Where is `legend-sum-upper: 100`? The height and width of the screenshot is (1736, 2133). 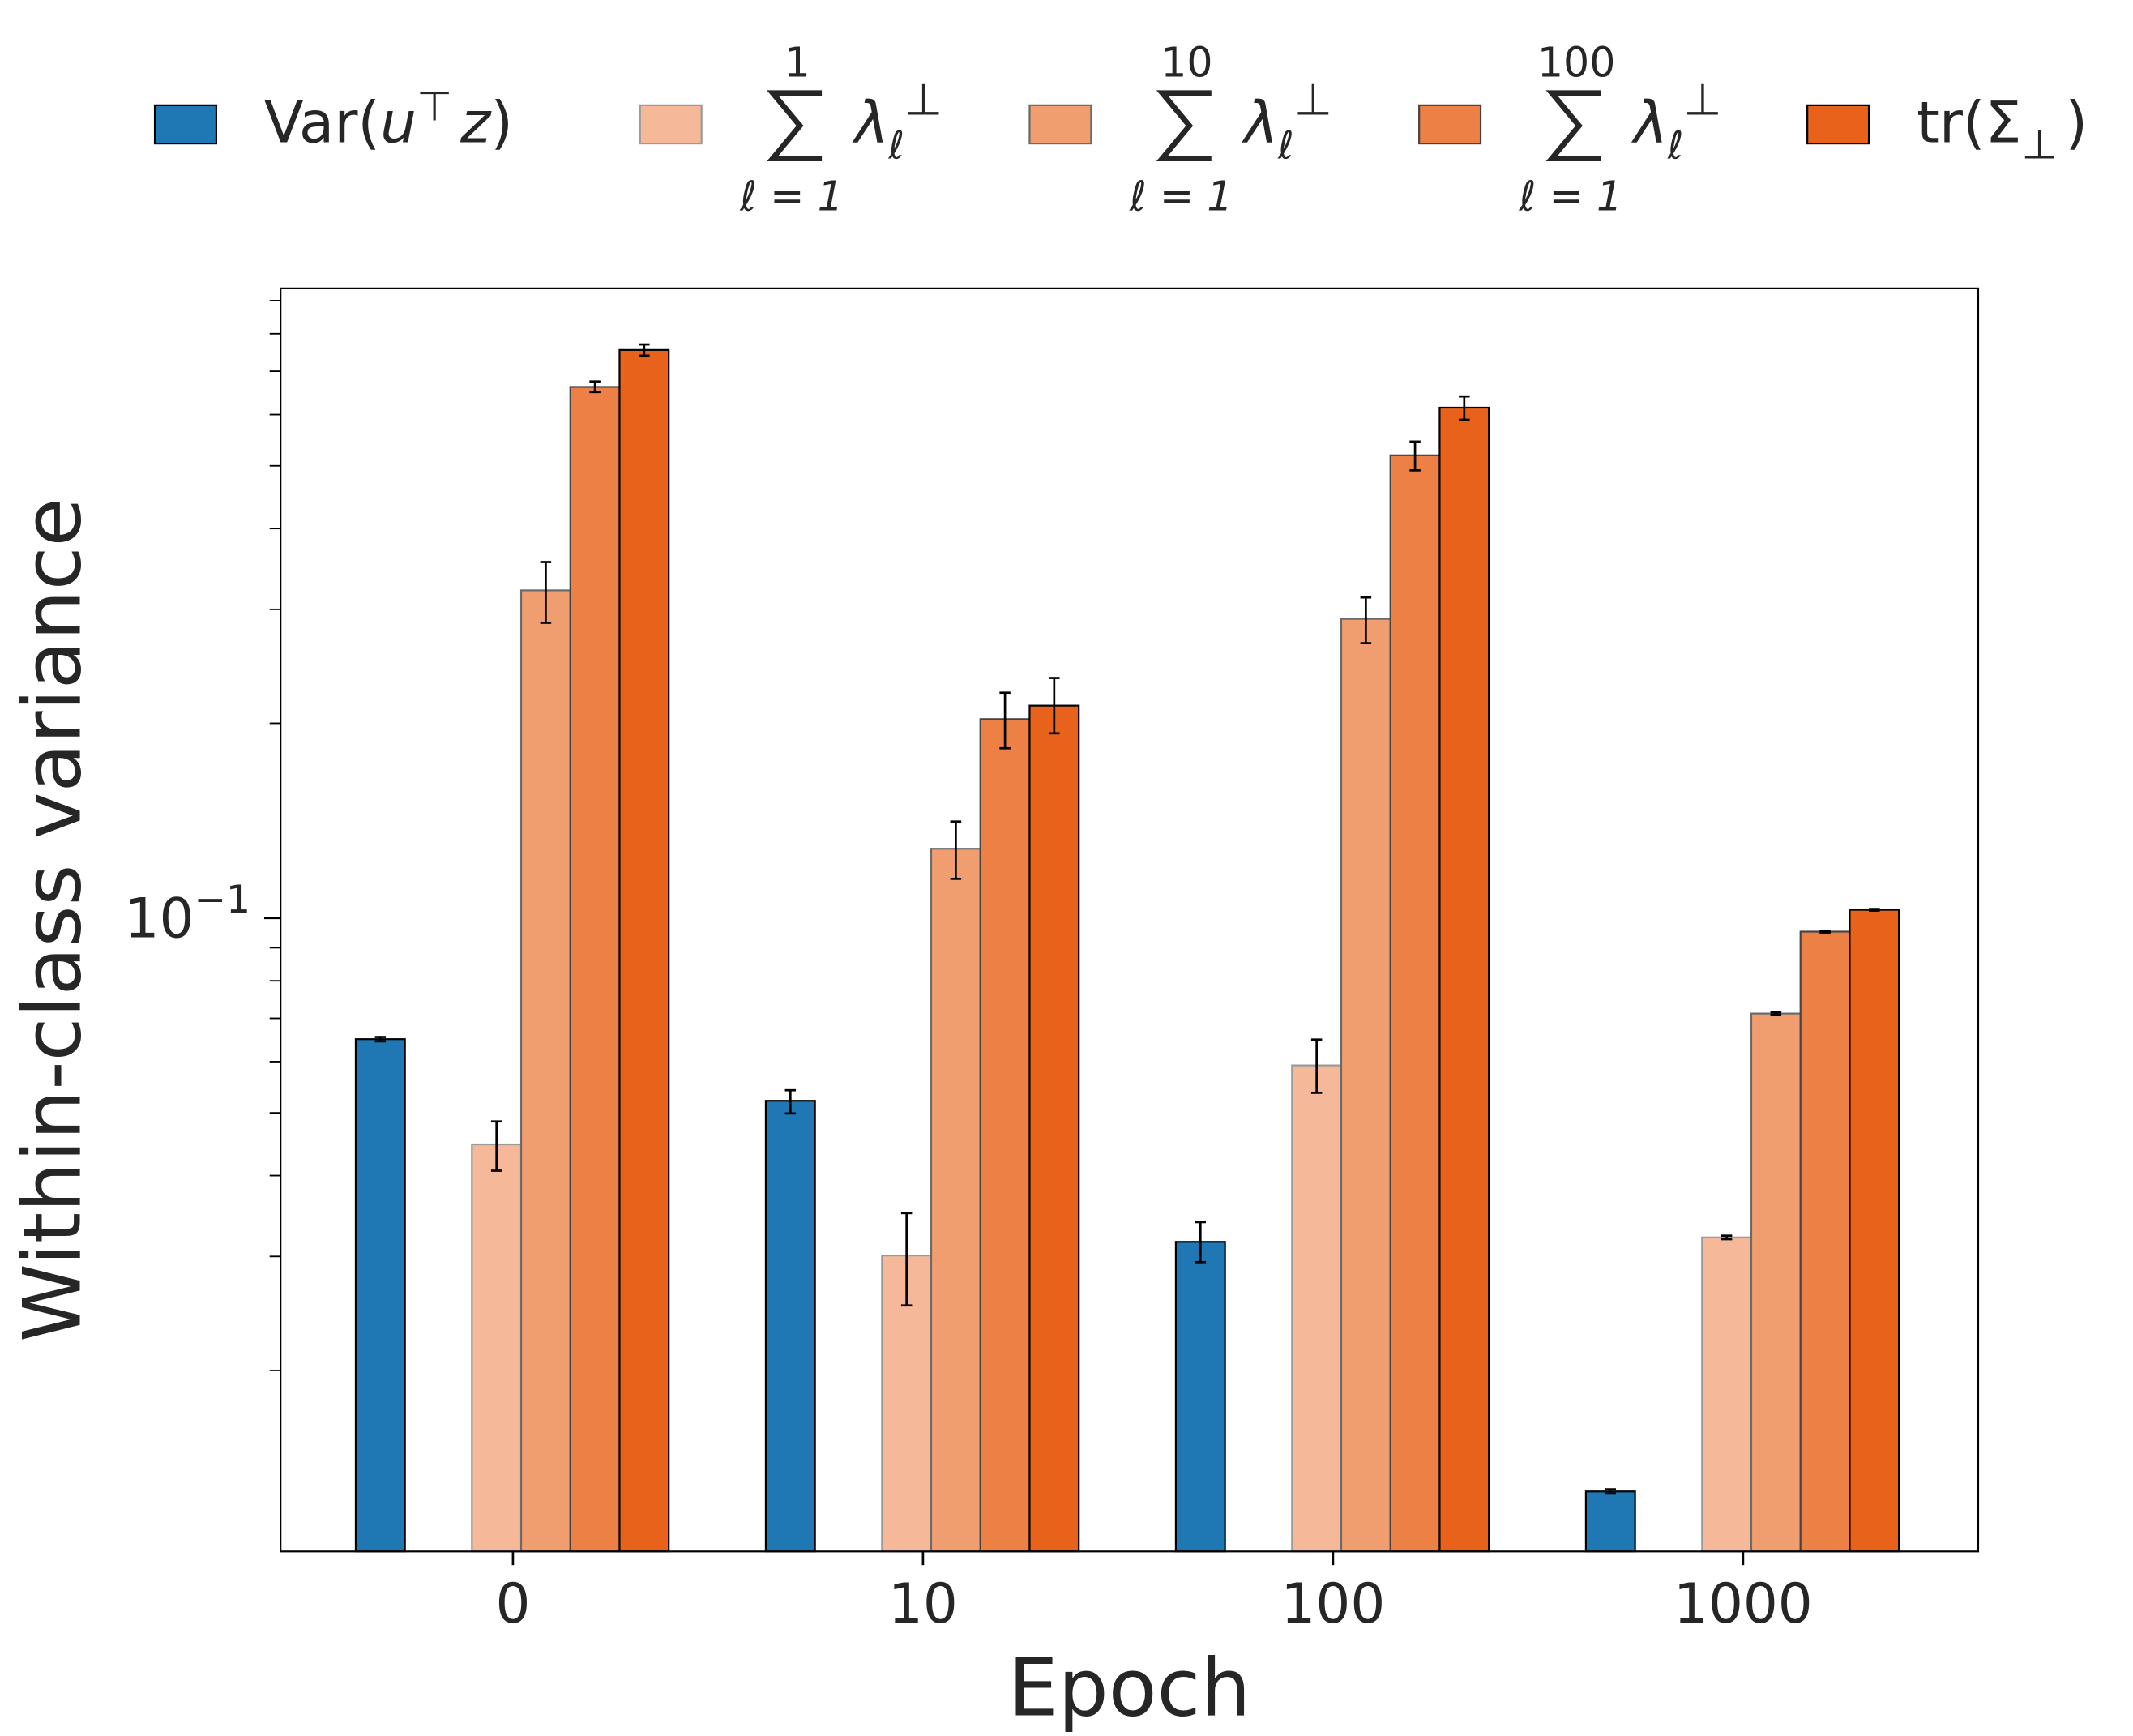
legend-sum-upper: 100 is located at coordinates (1576, 62).